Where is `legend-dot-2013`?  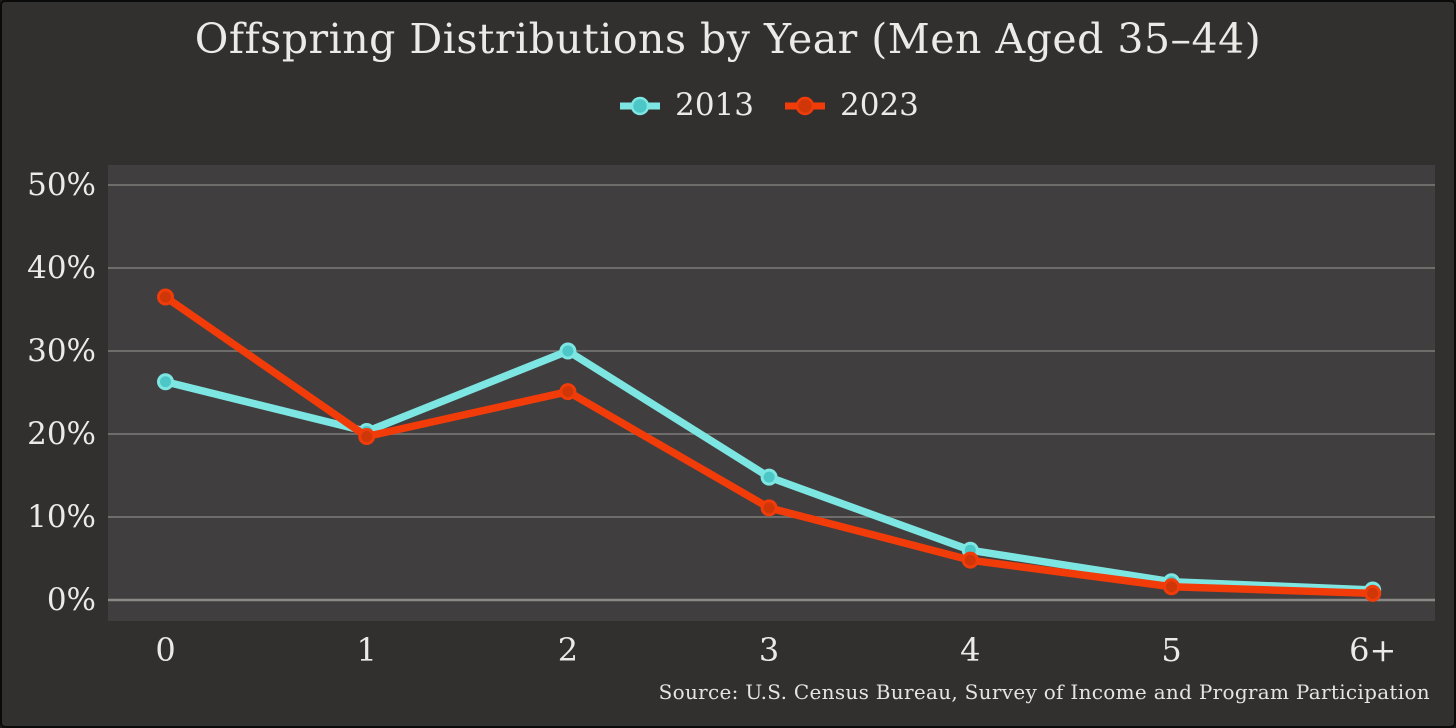
legend-dot-2013 is located at coordinates (640, 105).